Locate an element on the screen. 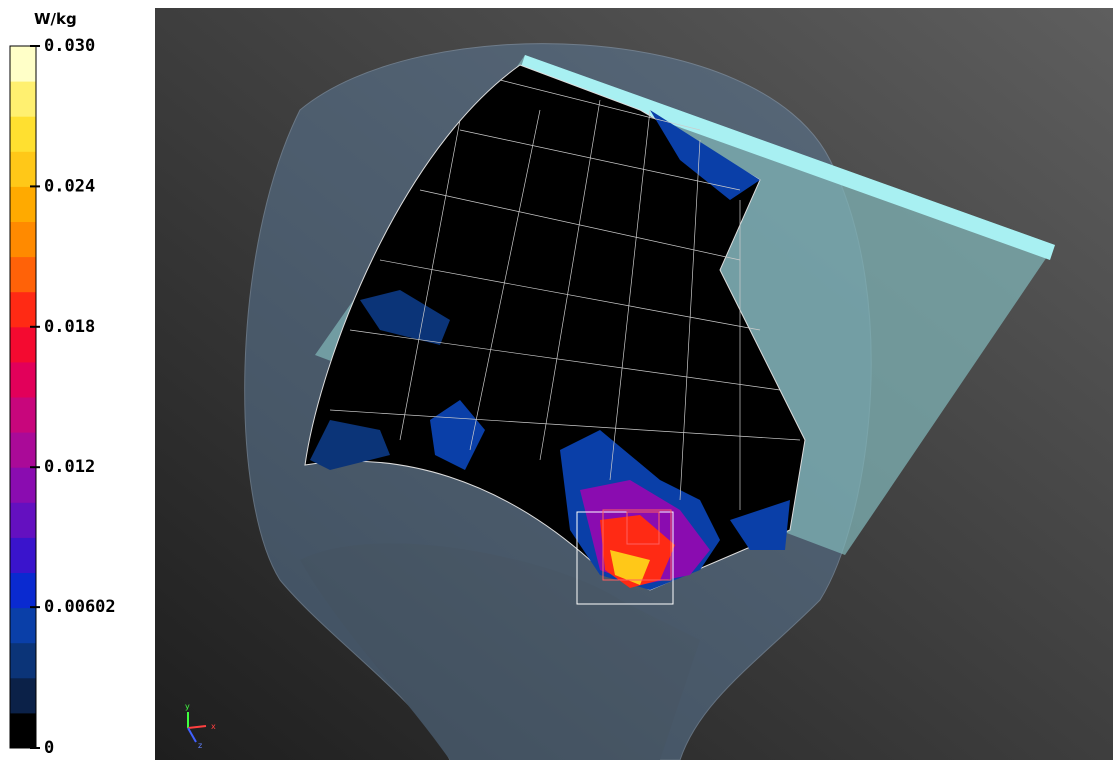 The height and width of the screenshot is (760, 1113). axis-label: x is located at coordinates (213, 726).